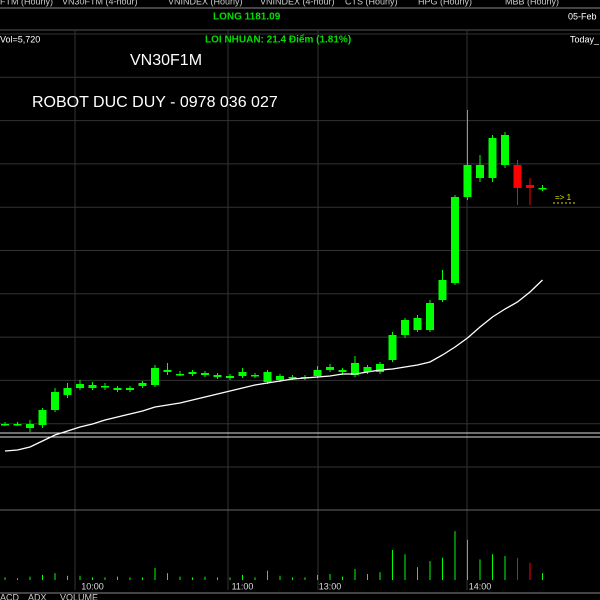 This screenshot has width=600, height=600. I want to click on tab: VN30FTM (4-hour), so click(100, 3).